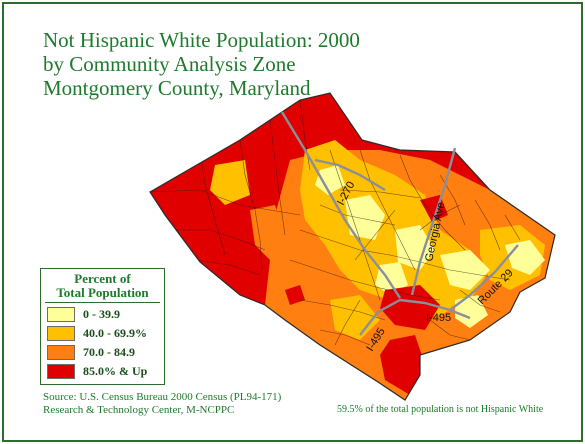 This screenshot has width=585, height=444. I want to click on map-title-line-1: Not Hispanic White Population: 2000, so click(201, 40).